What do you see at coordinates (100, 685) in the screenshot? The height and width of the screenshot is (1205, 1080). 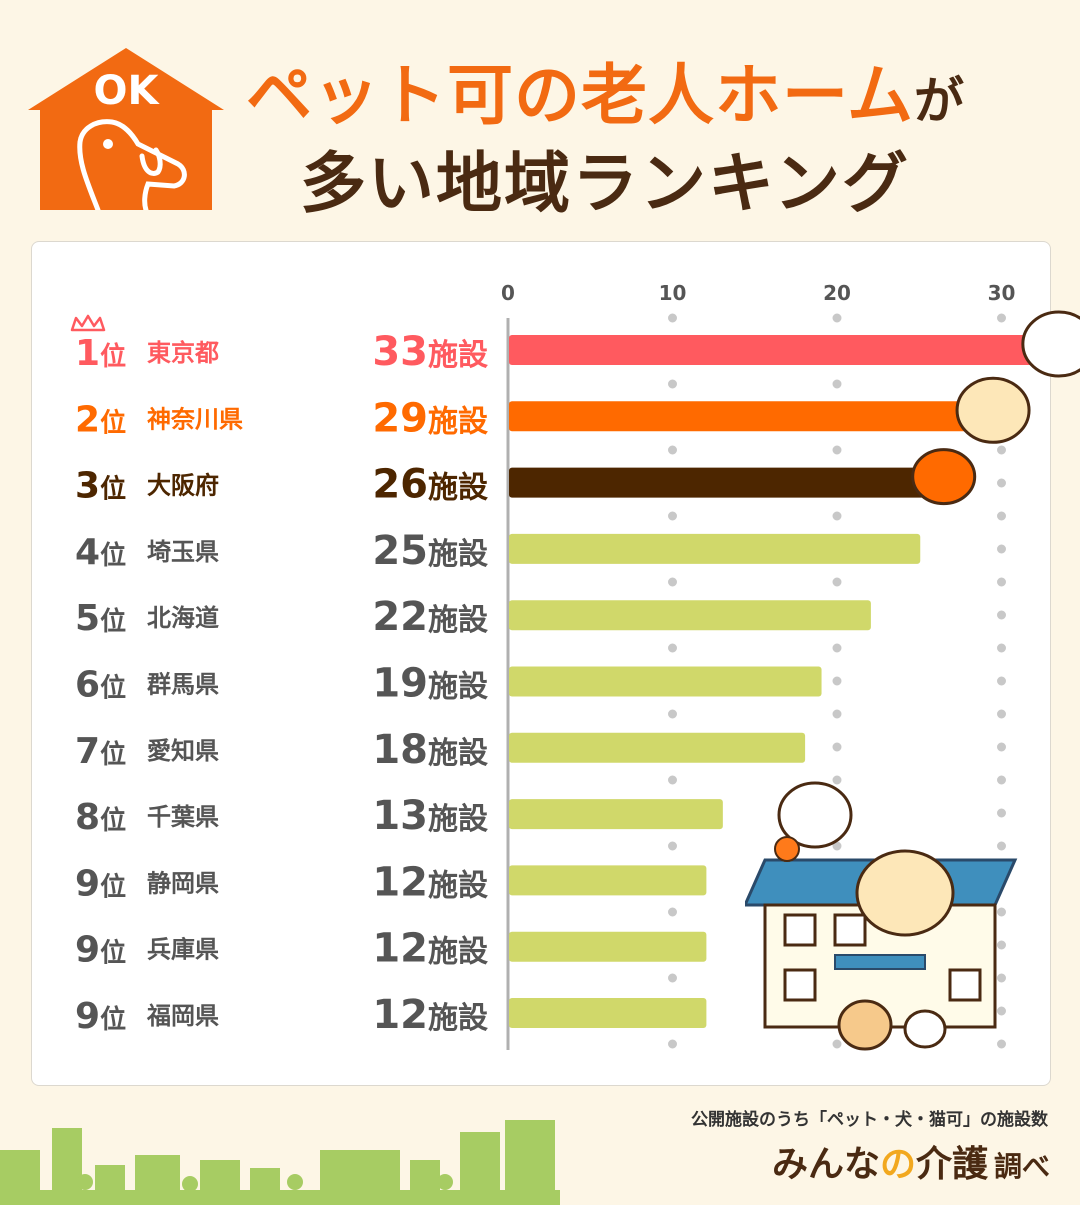 I see `rank-label: 6位` at bounding box center [100, 685].